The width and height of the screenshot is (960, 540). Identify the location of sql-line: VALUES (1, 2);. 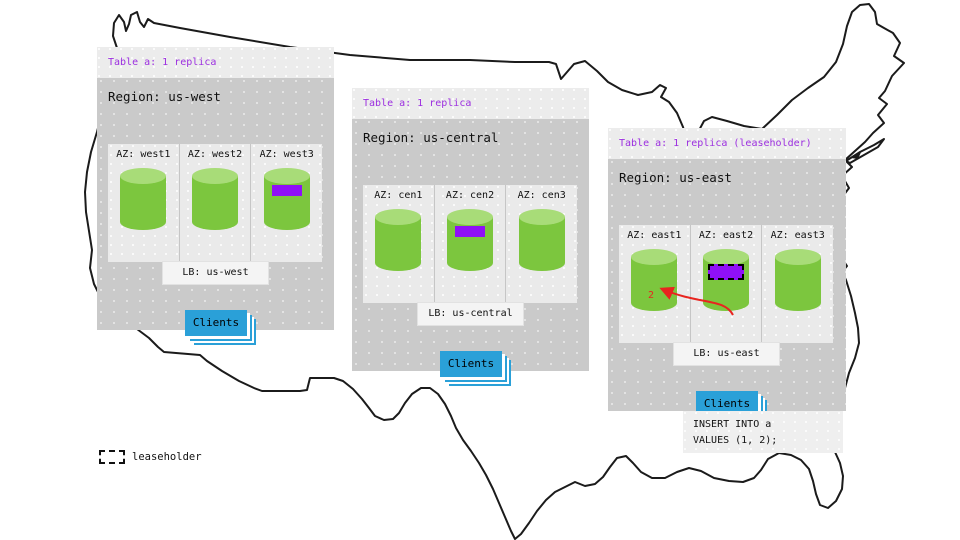
(735, 440).